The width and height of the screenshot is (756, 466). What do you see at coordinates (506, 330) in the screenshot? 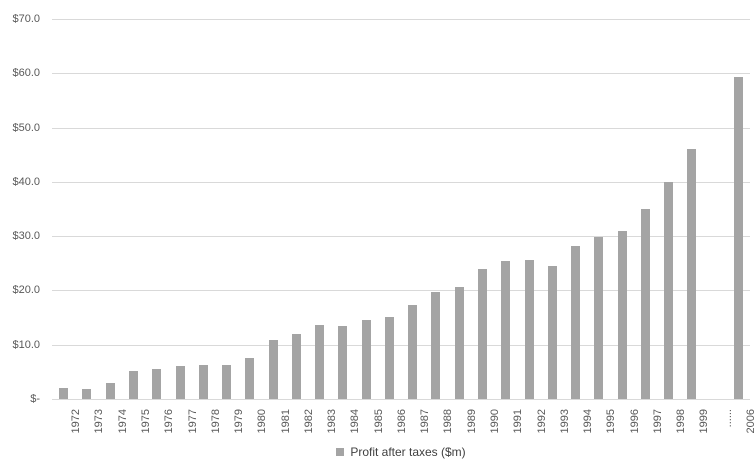
I see `bar-1991` at bounding box center [506, 330].